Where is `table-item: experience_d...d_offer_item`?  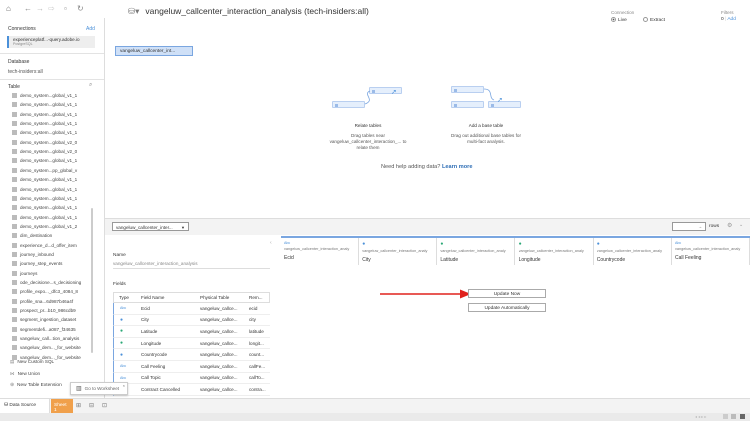 table-item: experience_d...d_offer_item is located at coordinates (44, 245).